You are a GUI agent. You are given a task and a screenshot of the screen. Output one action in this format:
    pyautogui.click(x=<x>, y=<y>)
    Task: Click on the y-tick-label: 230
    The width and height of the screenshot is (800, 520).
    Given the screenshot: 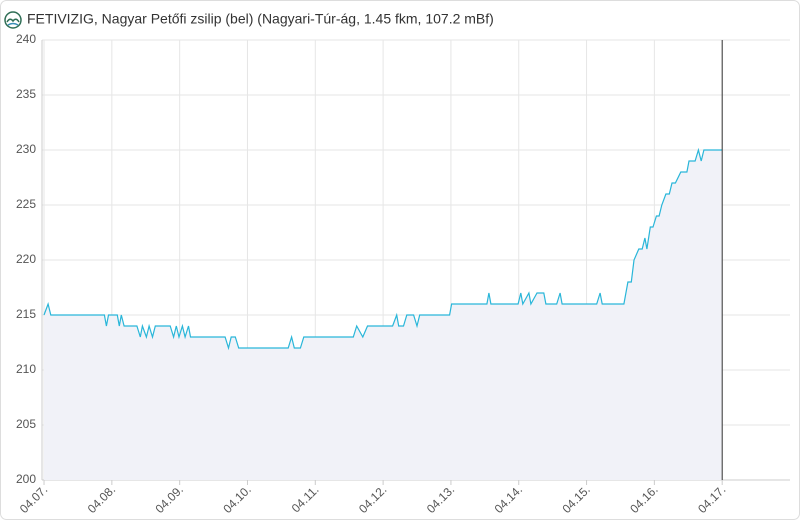 What is the action you would take?
    pyautogui.click(x=26, y=149)
    